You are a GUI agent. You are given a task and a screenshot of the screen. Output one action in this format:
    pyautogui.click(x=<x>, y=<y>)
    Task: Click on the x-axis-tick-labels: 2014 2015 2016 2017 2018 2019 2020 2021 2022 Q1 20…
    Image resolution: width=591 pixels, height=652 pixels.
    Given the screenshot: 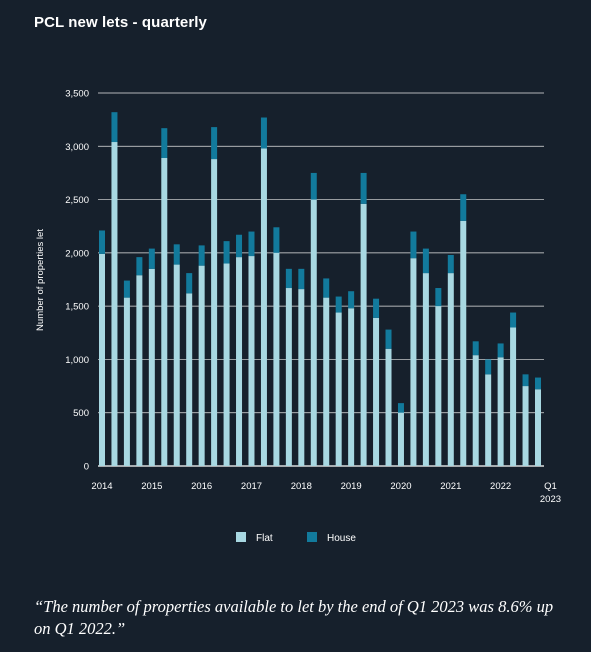 What is the action you would take?
    pyautogui.click(x=326, y=493)
    